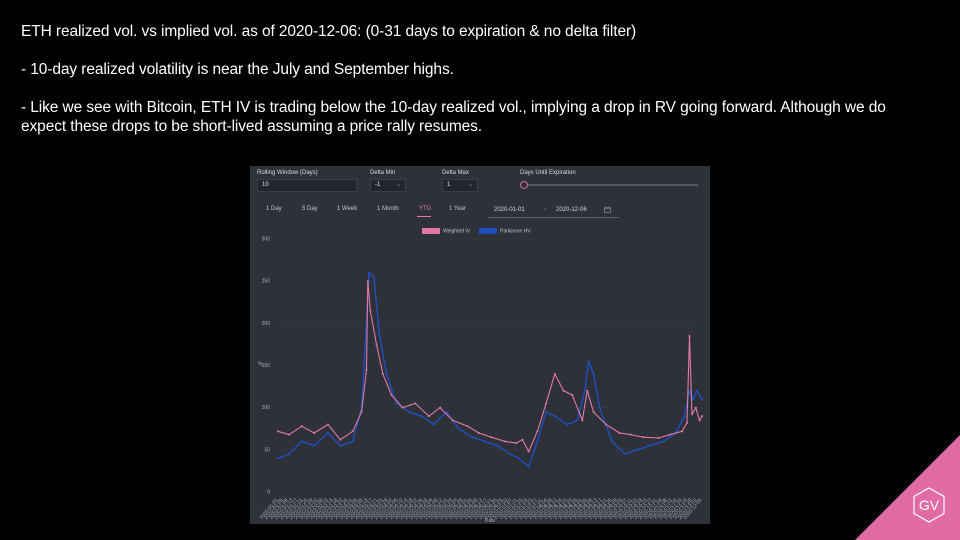 This screenshot has width=960, height=540. Describe the element at coordinates (571, 210) in the screenshot. I see `end-date: 2020-12-06` at that location.